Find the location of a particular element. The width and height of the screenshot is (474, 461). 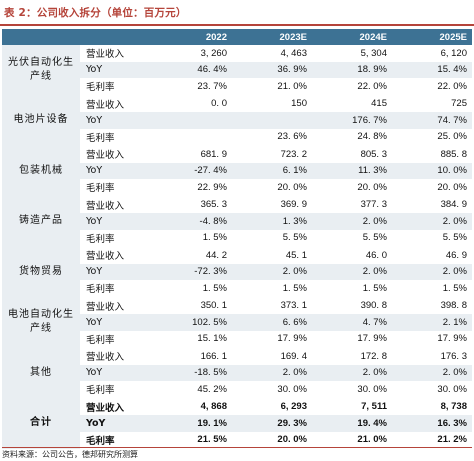

table-row: 毛利率 21. 5% 20. 0% 21. 0% 21. 2% is located at coordinates (237, 440).